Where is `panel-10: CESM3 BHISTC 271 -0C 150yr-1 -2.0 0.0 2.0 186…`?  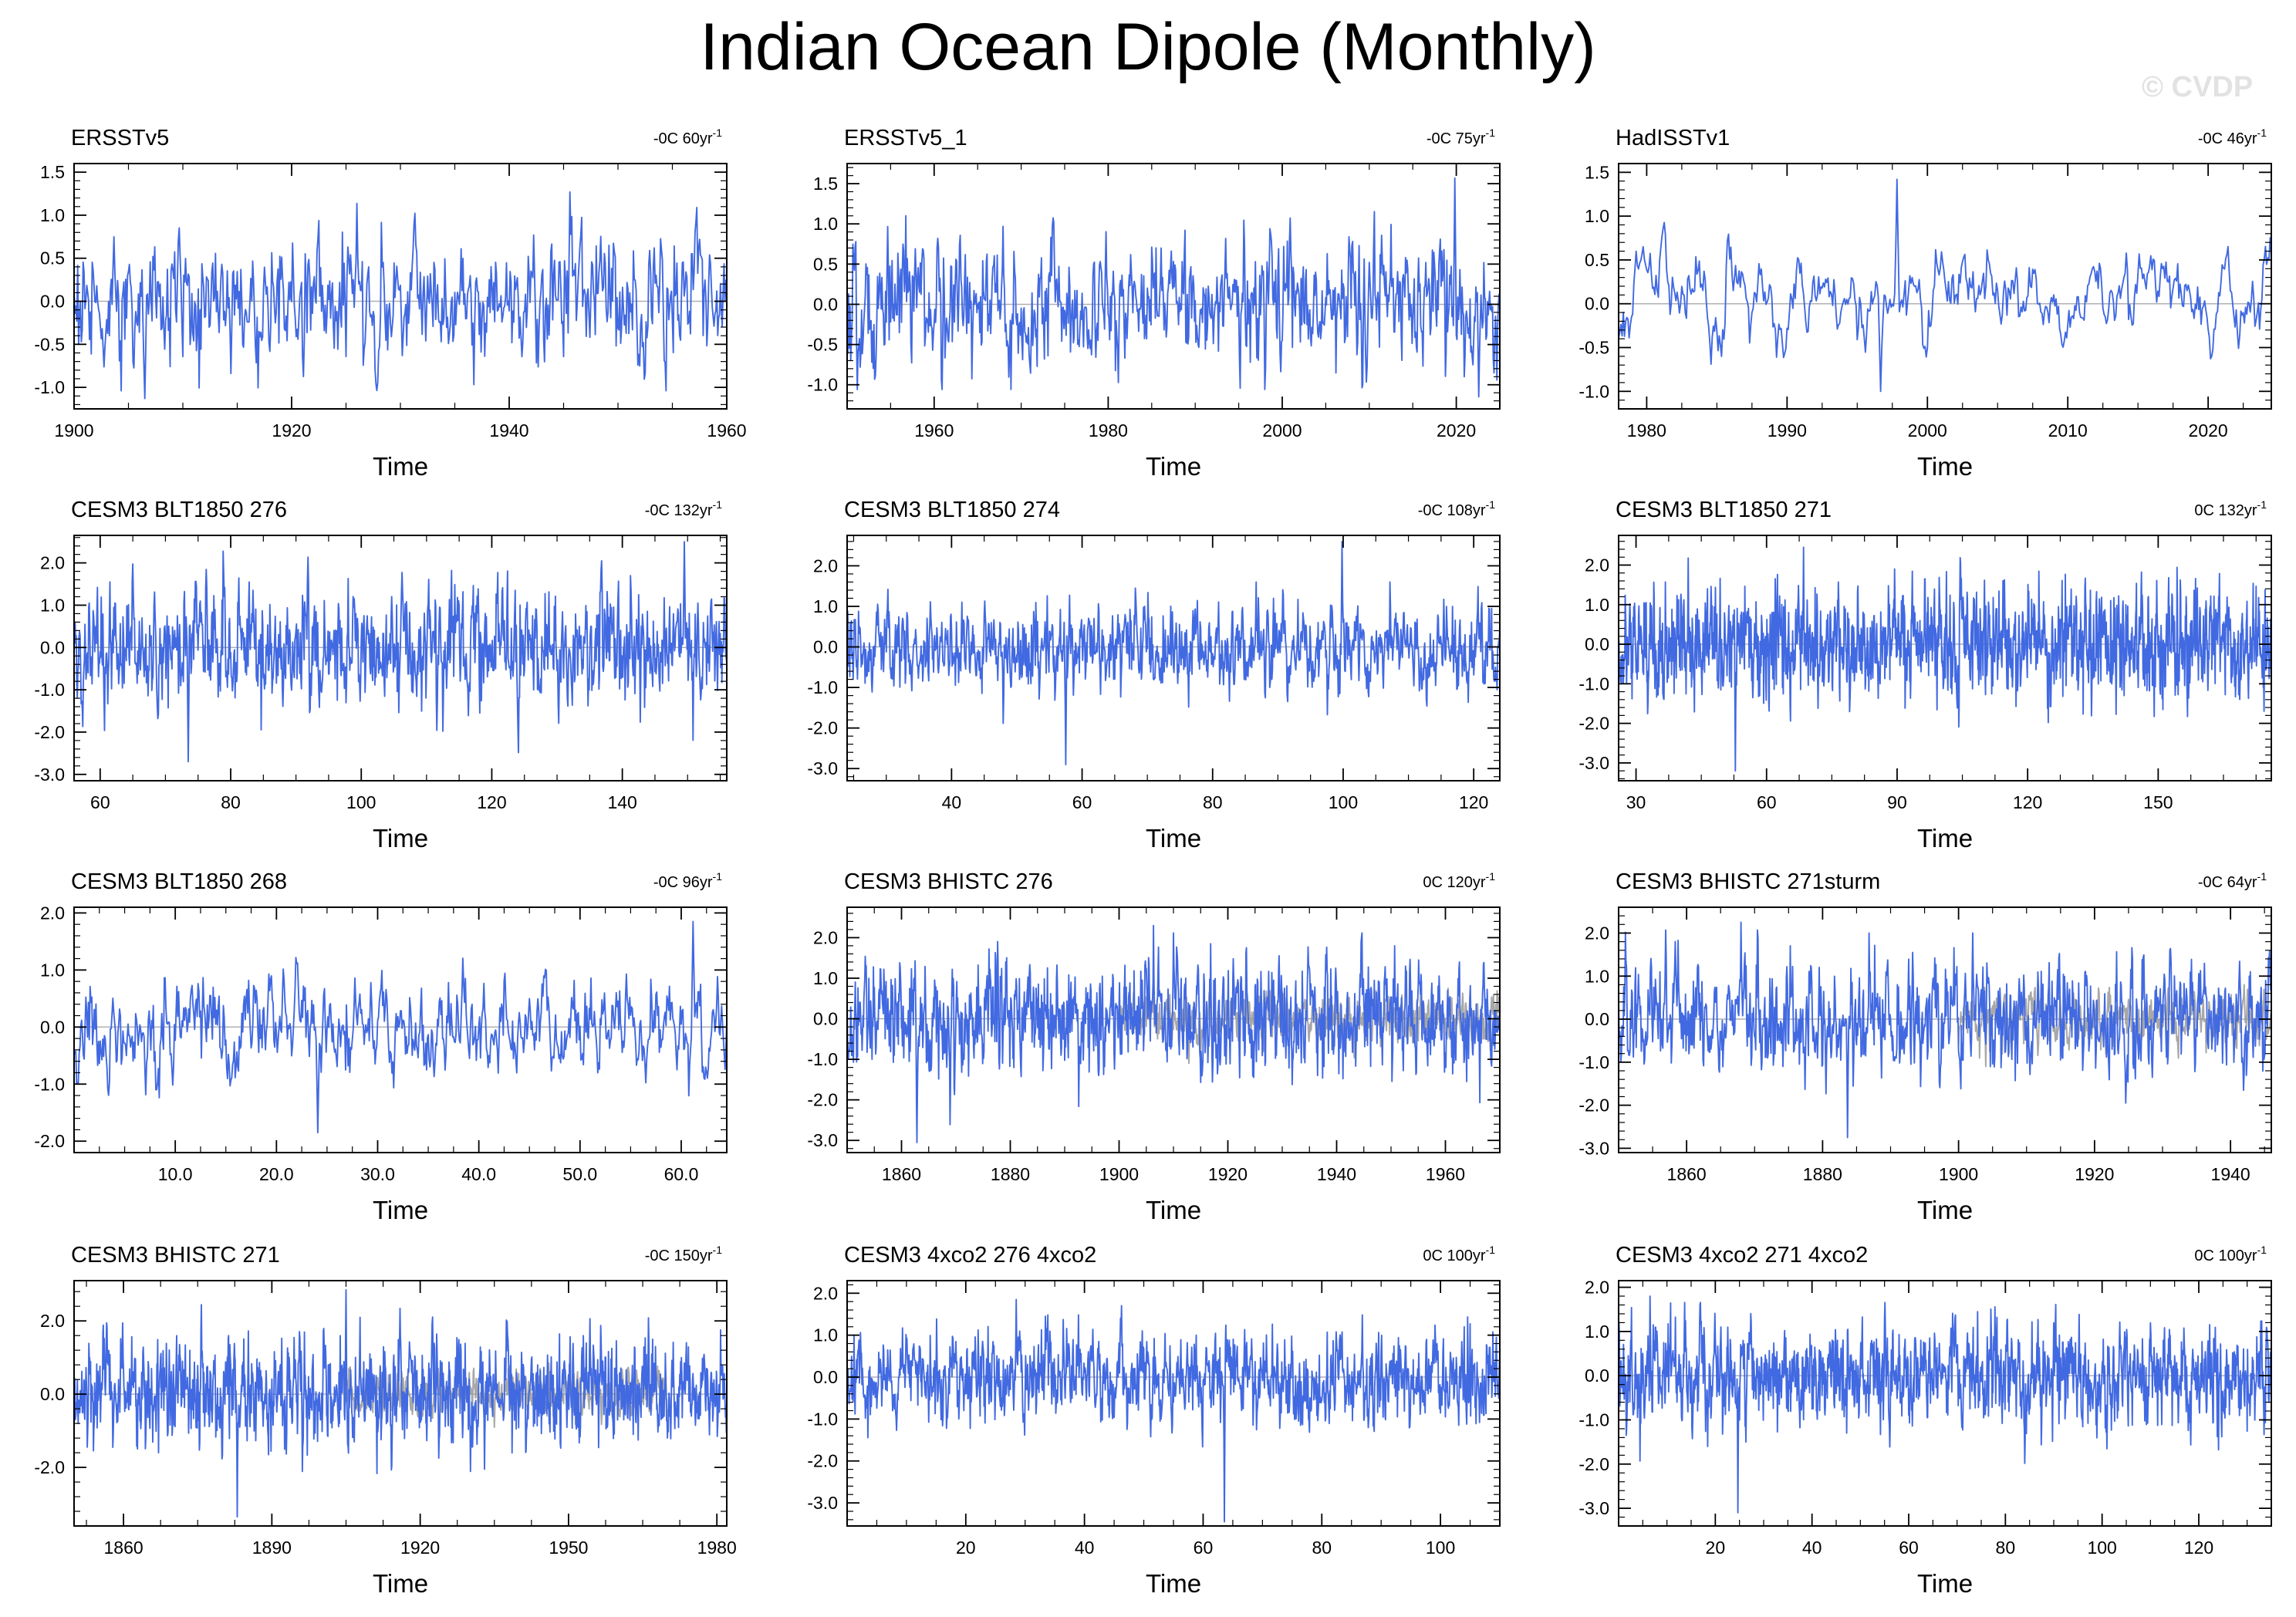 panel-10: CESM3 BHISTC 271 -0C 150yr-1 -2.0 0.0 2.0 186… is located at coordinates (385, 1420).